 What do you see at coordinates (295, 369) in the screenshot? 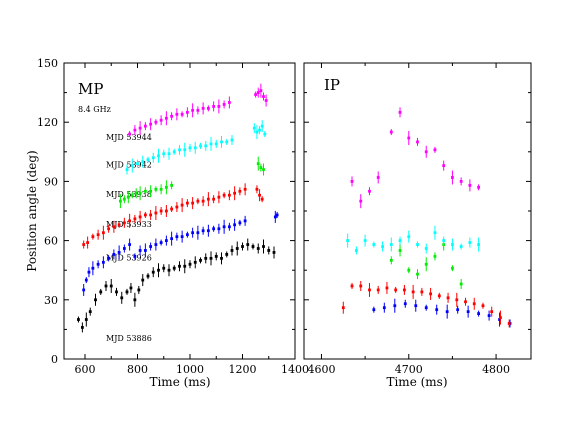
I see `mp-x-tick-label: 1400` at bounding box center [295, 369].